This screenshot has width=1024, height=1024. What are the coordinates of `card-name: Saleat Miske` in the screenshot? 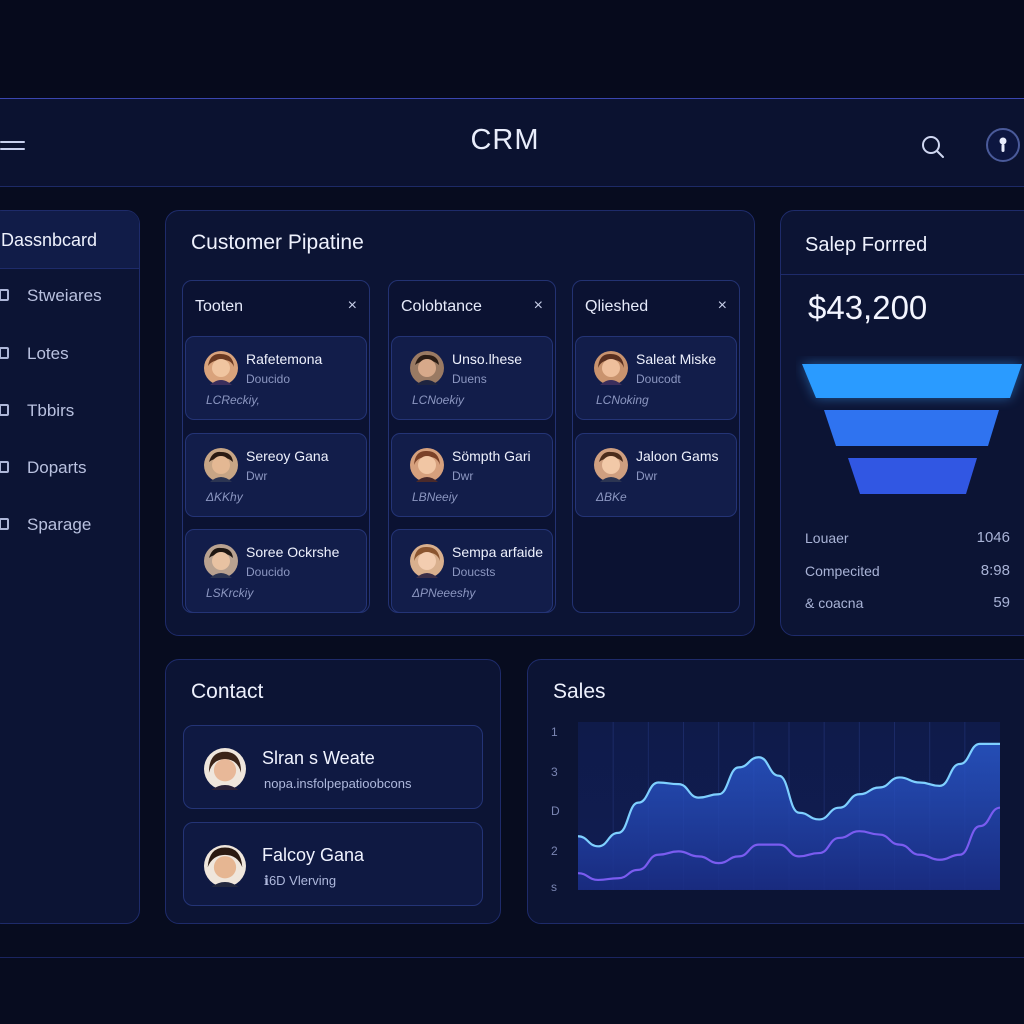 It's located at (676, 359).